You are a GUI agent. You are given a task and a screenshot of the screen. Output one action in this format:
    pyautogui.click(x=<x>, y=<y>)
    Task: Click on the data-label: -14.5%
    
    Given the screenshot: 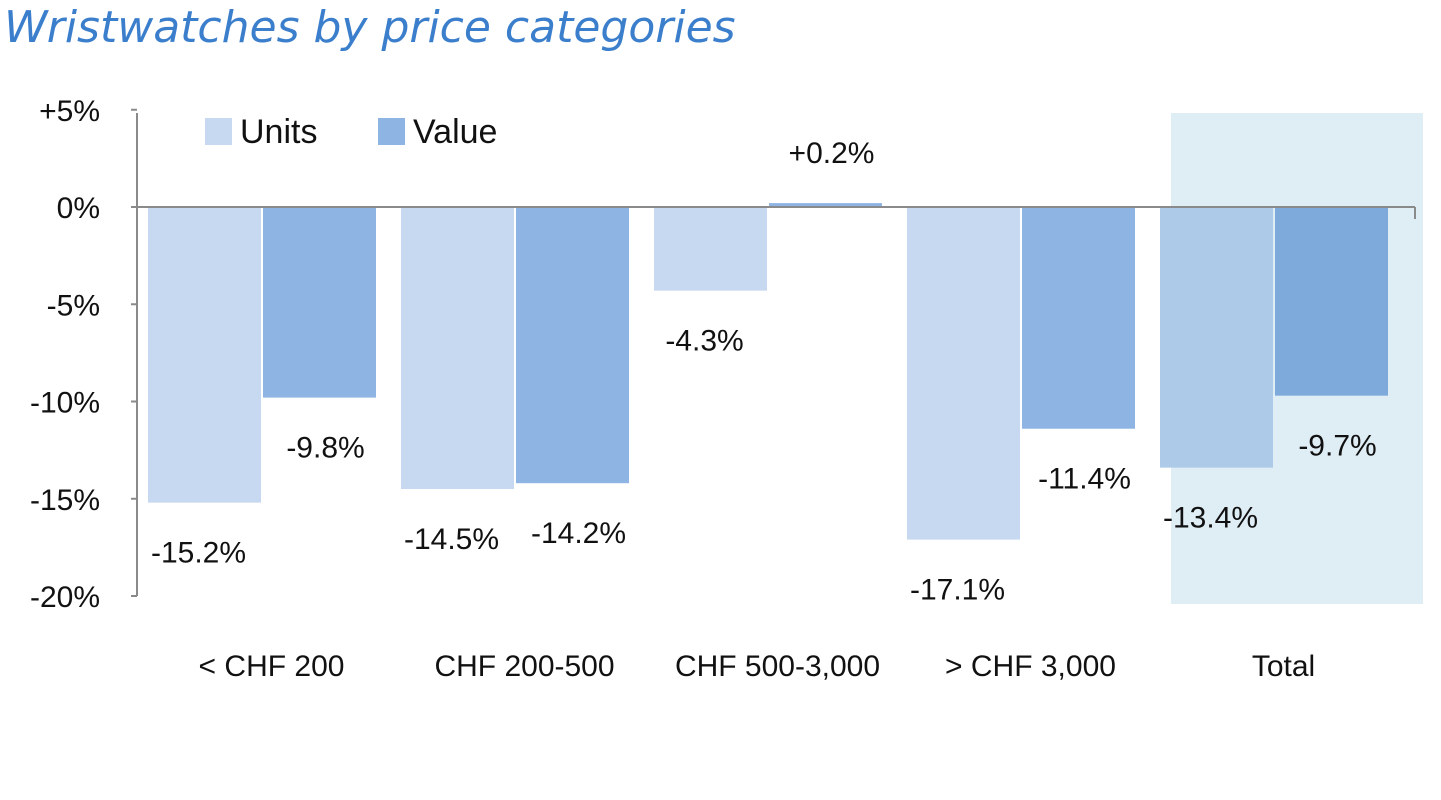 What is the action you would take?
    pyautogui.click(x=451, y=539)
    